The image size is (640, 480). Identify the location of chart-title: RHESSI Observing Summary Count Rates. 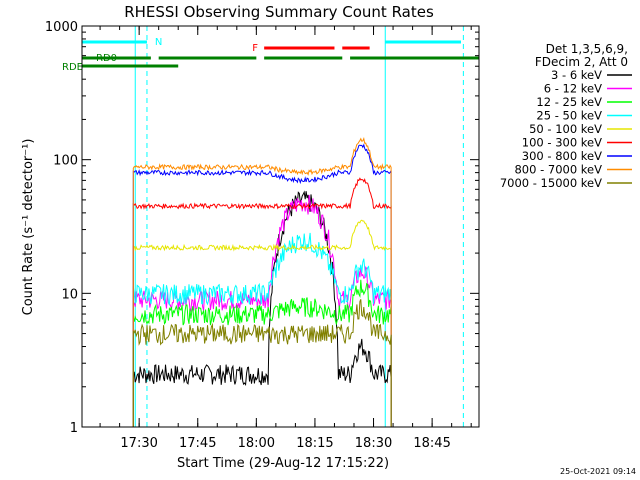
(279, 12).